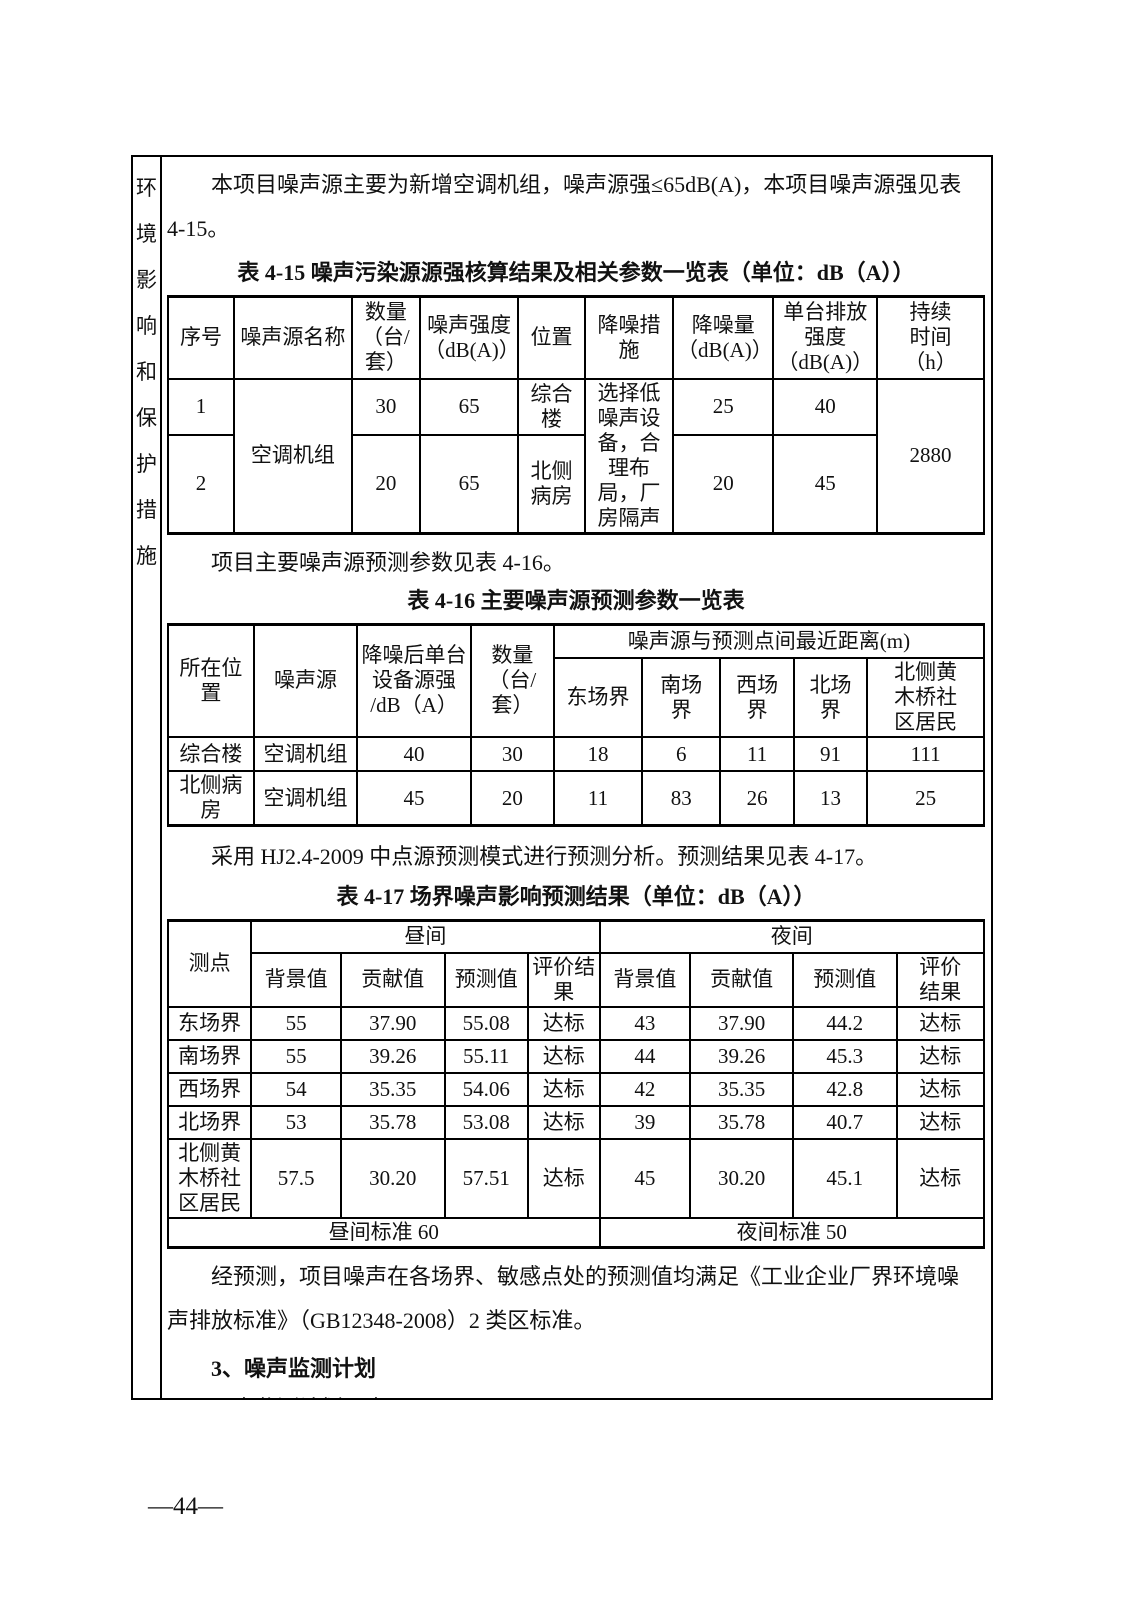  Describe the element at coordinates (551, 406) in the screenshot. I see `data-cell: 综合 楼` at that location.